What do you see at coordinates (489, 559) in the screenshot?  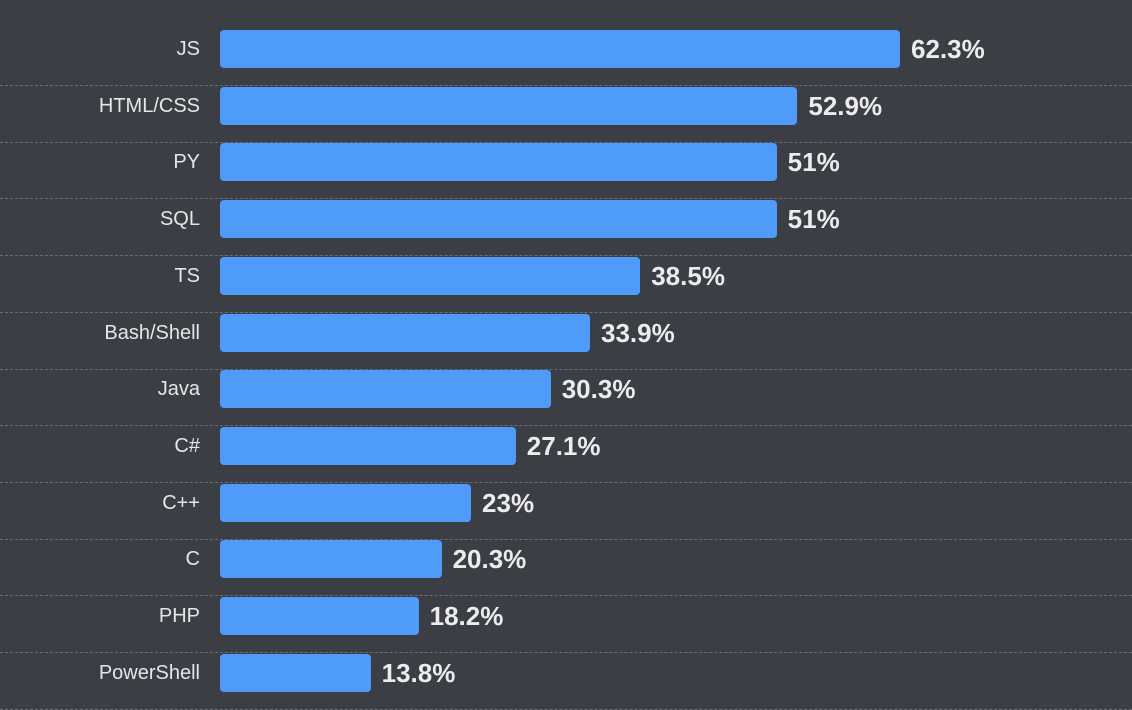 I see `value-label: 20.3%` at bounding box center [489, 559].